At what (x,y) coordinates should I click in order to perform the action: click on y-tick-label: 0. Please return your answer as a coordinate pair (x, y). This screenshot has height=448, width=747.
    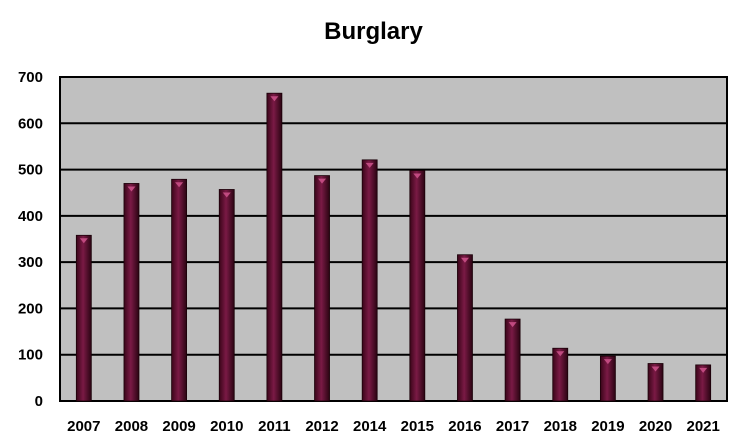
    Looking at the image, I should click on (39, 401).